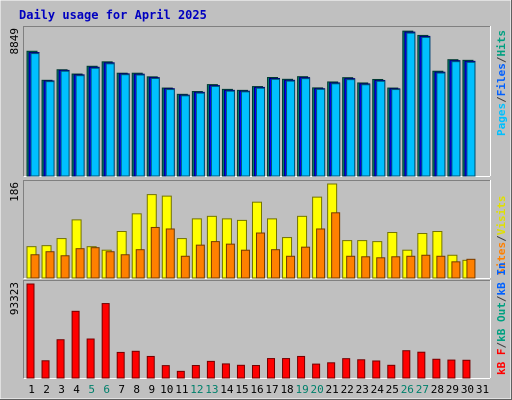 This screenshot has width=512, height=400. What do you see at coordinates (181, 389) in the screenshot?
I see `x-tick-label: 11` at bounding box center [181, 389].